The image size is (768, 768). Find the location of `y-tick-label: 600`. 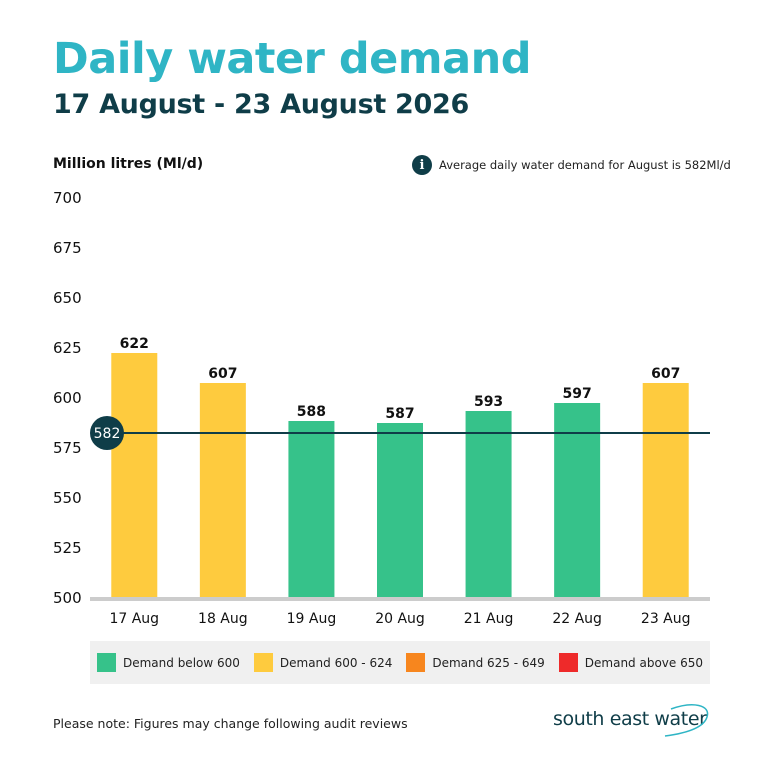

y-tick-label: 600 is located at coordinates (67, 398).